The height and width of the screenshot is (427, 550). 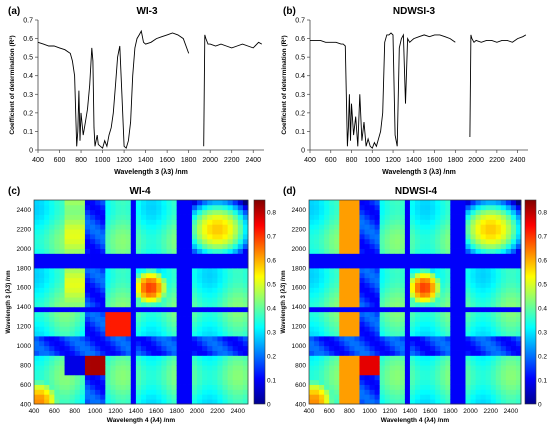 What do you see at coordinates (115, 411) in the screenshot?
I see `x-tick-label: 1200` at bounding box center [115, 411].